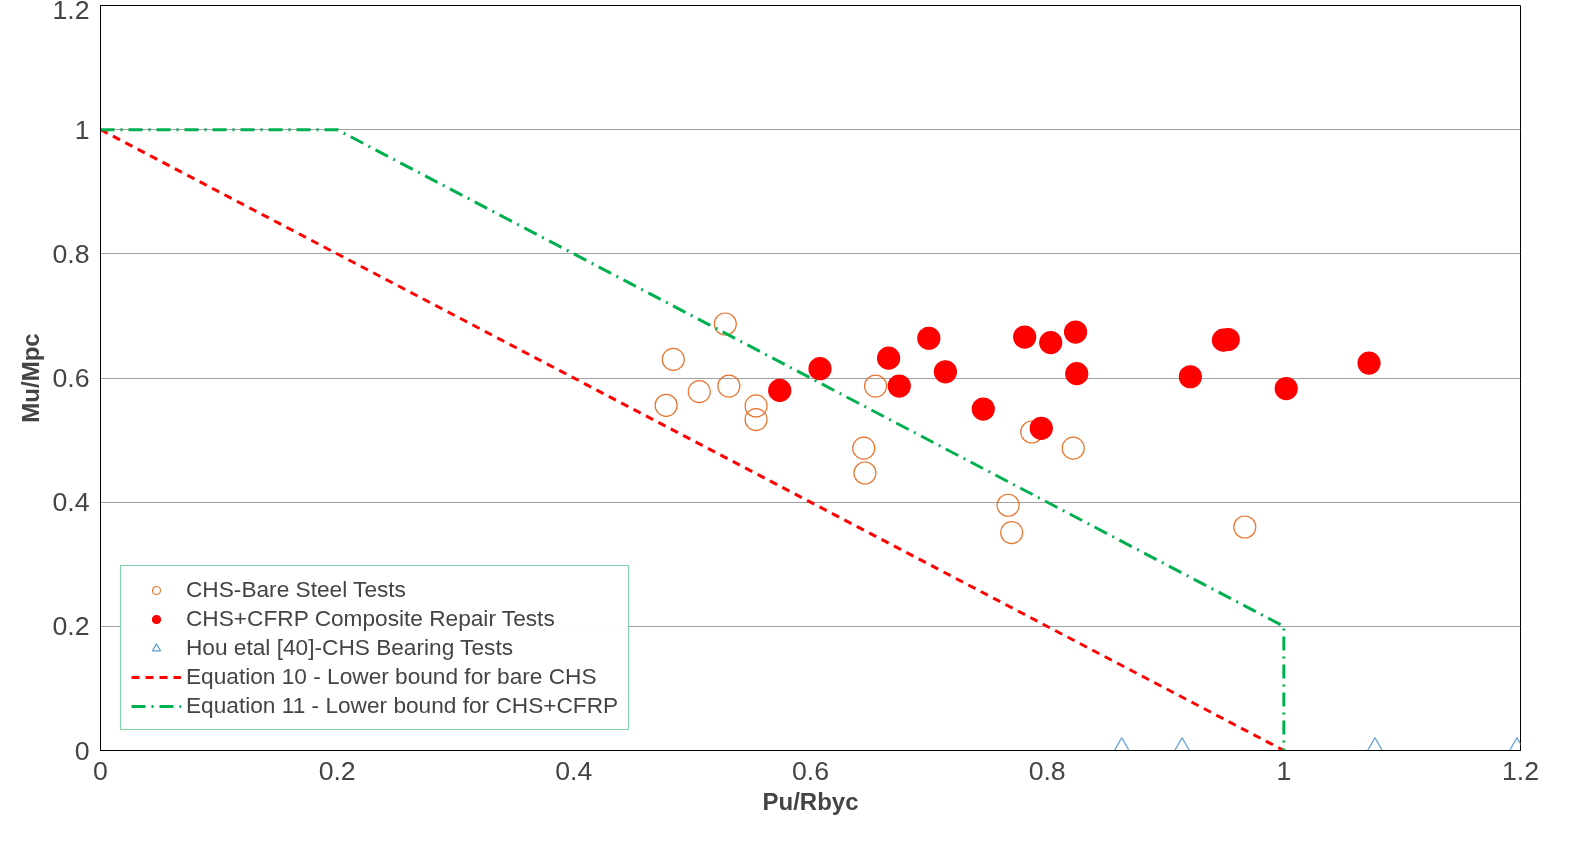  I want to click on y-tick-label: 0, so click(82, 750).